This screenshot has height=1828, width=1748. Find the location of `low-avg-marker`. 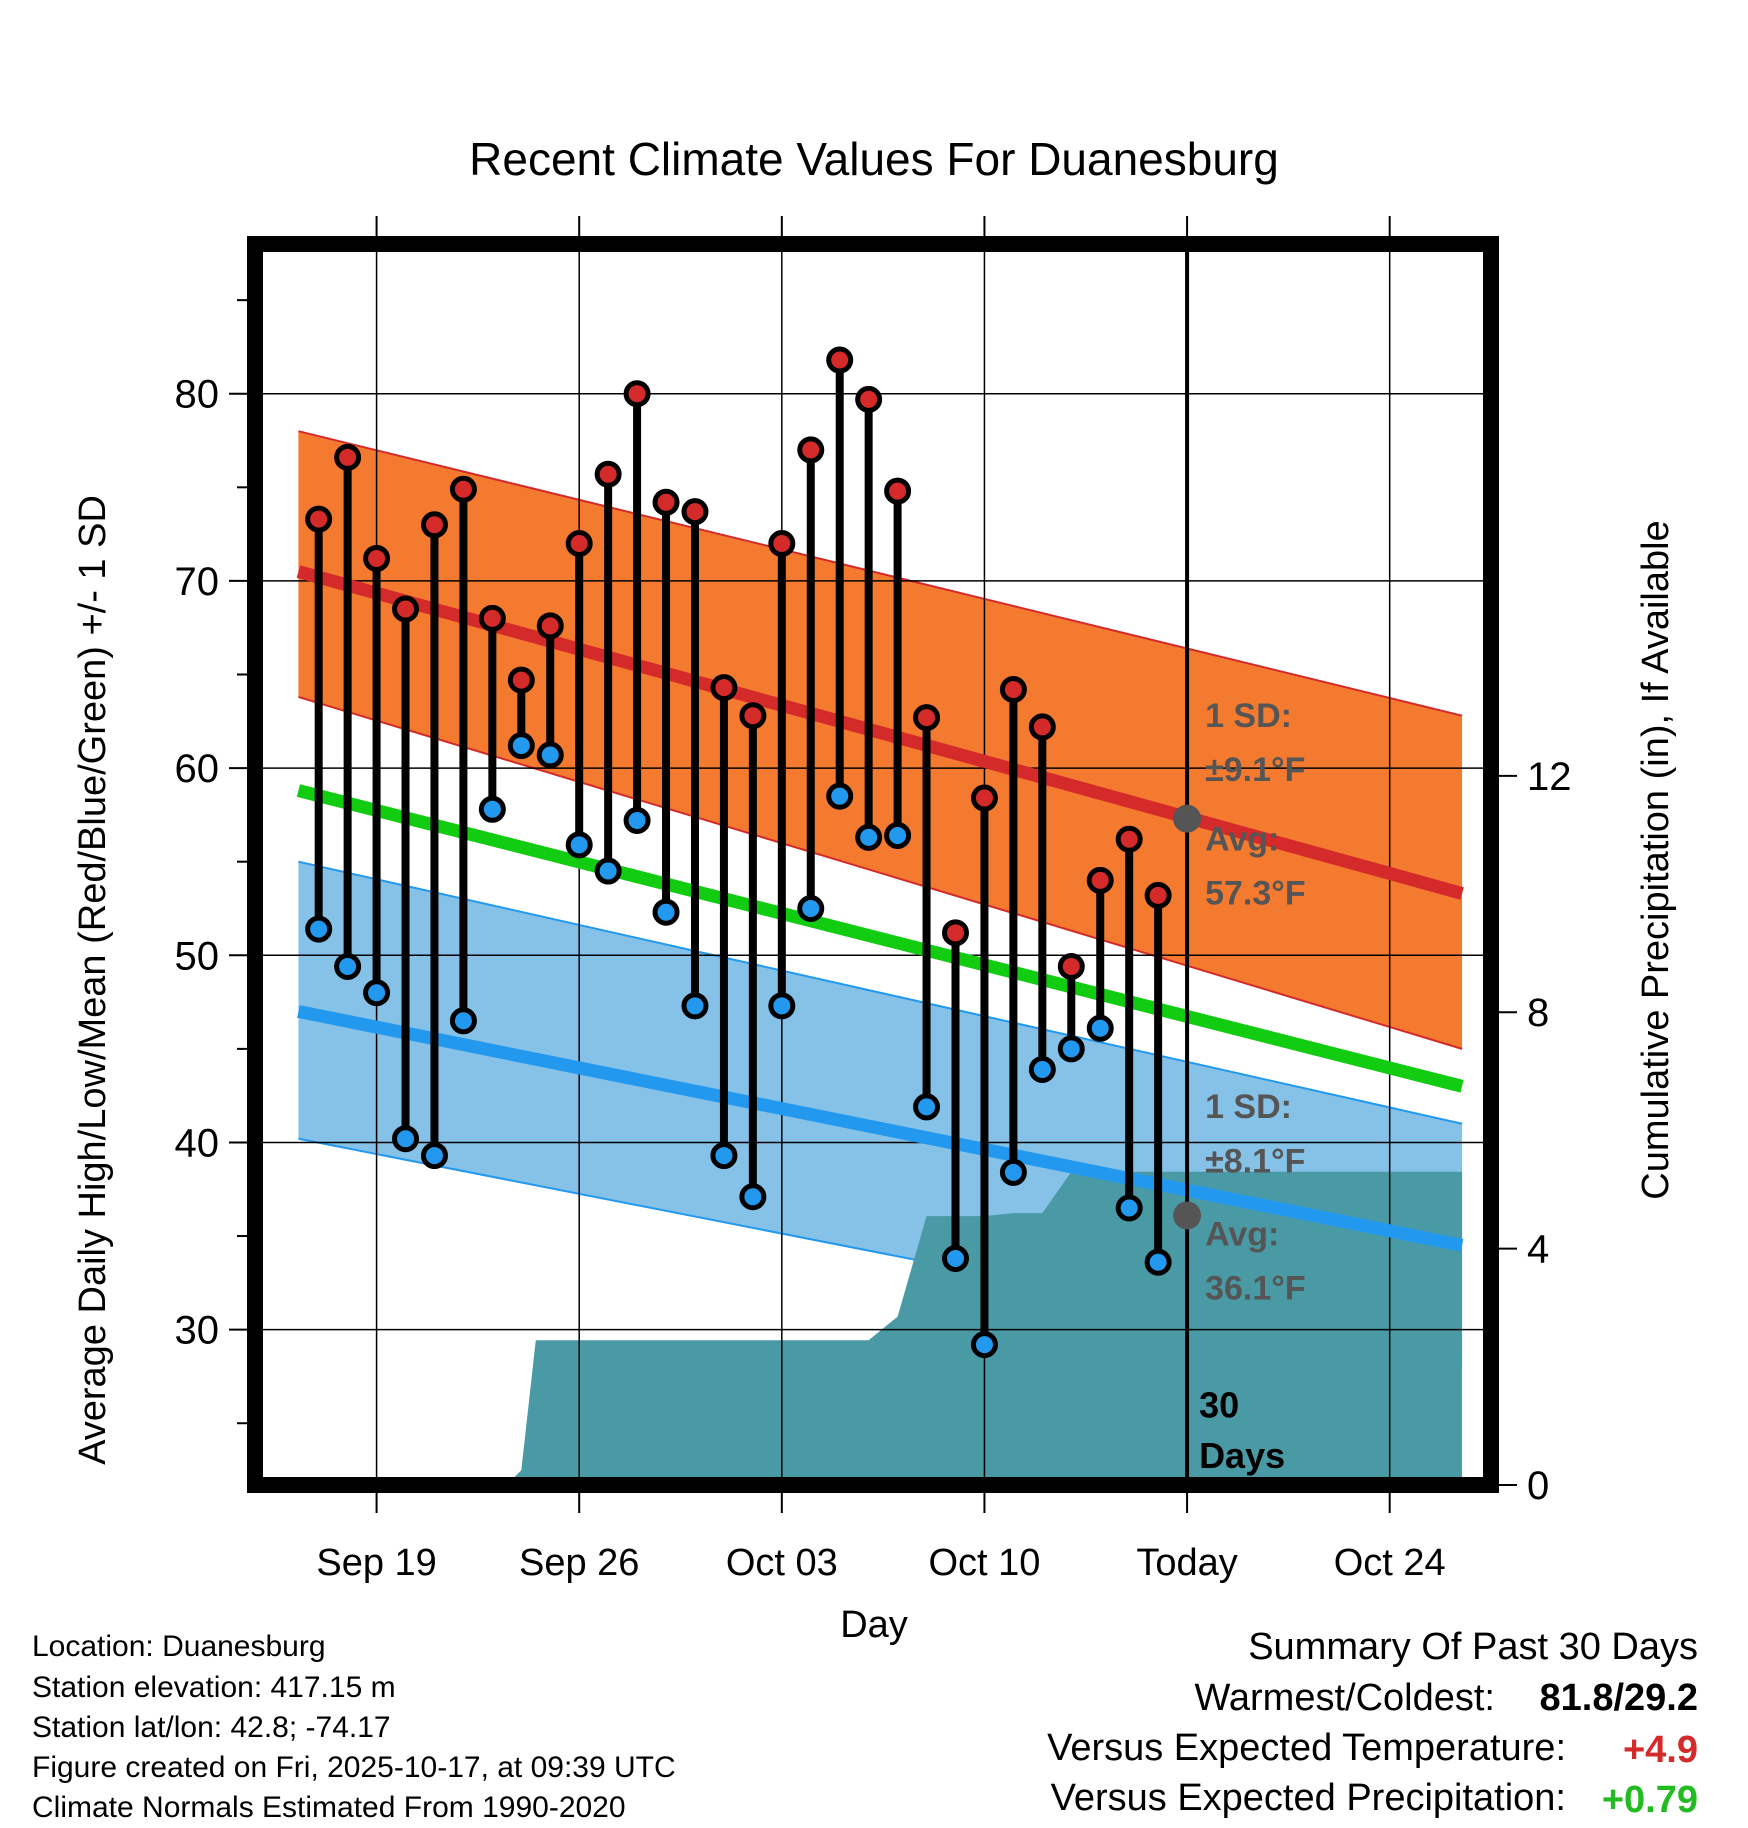

low-avg-marker is located at coordinates (1187, 1215).